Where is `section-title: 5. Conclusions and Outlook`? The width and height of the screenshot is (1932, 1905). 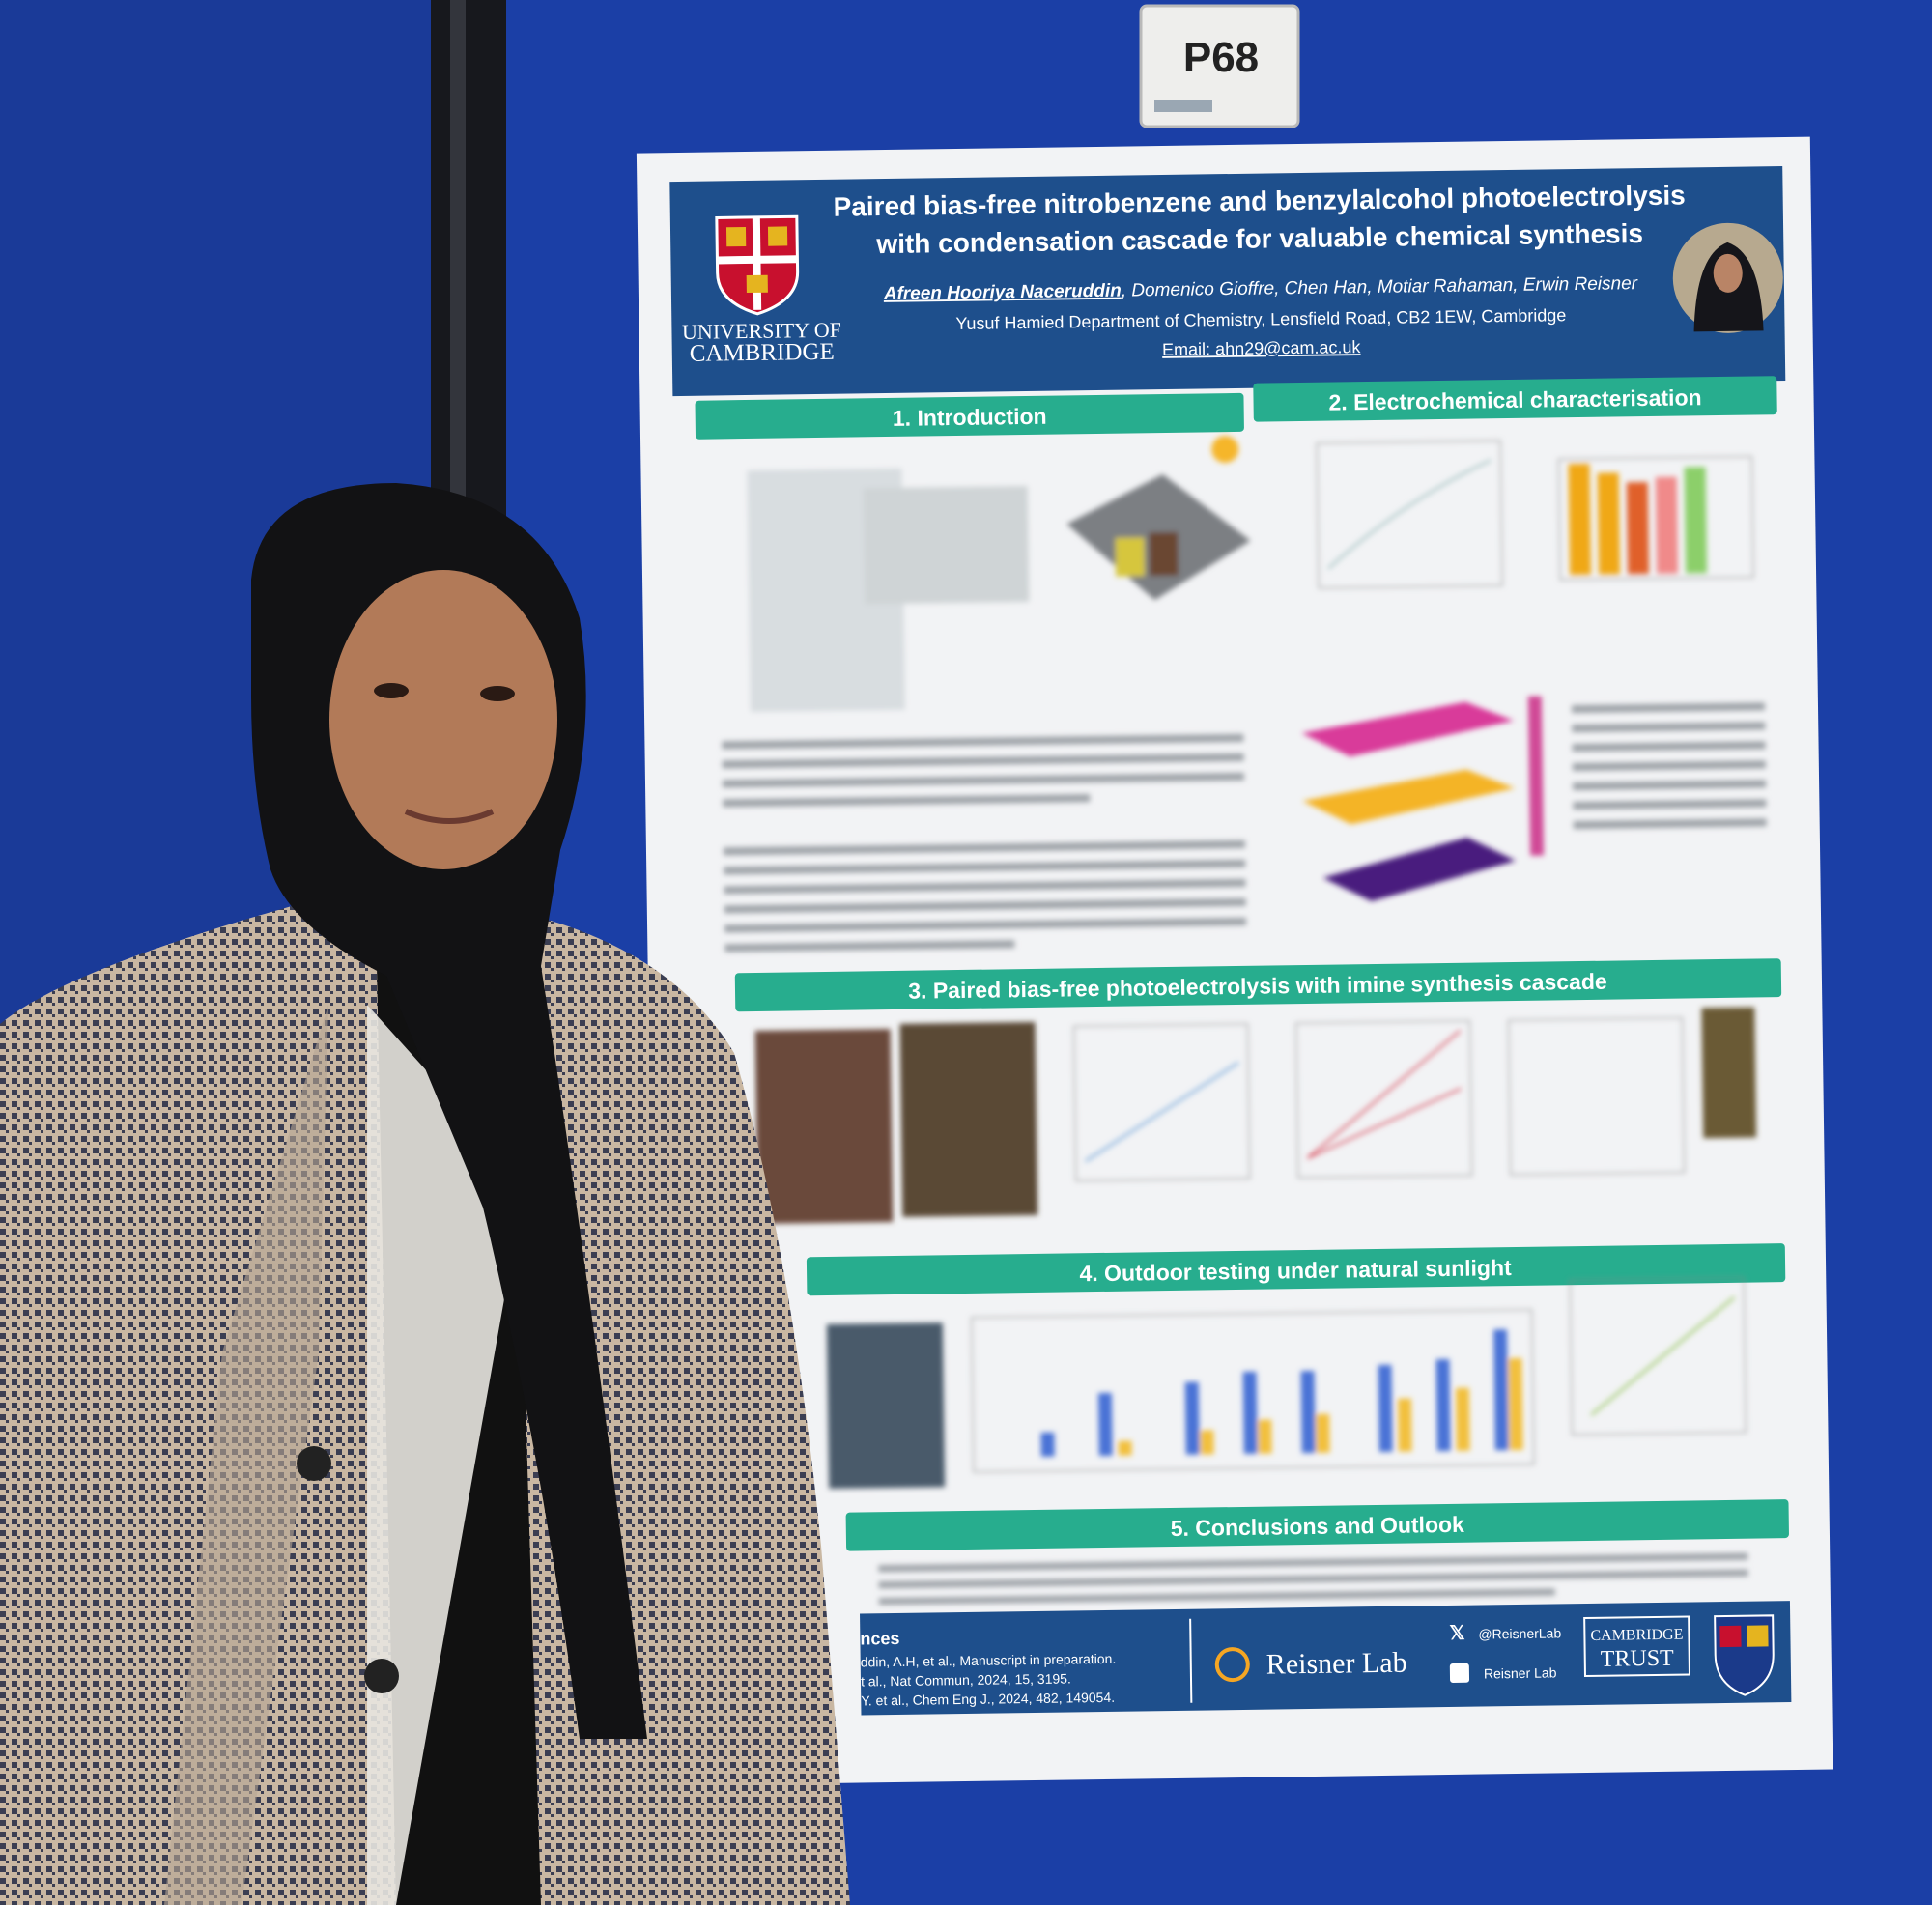
section-title: 5. Conclusions and Outlook is located at coordinates (1318, 1526).